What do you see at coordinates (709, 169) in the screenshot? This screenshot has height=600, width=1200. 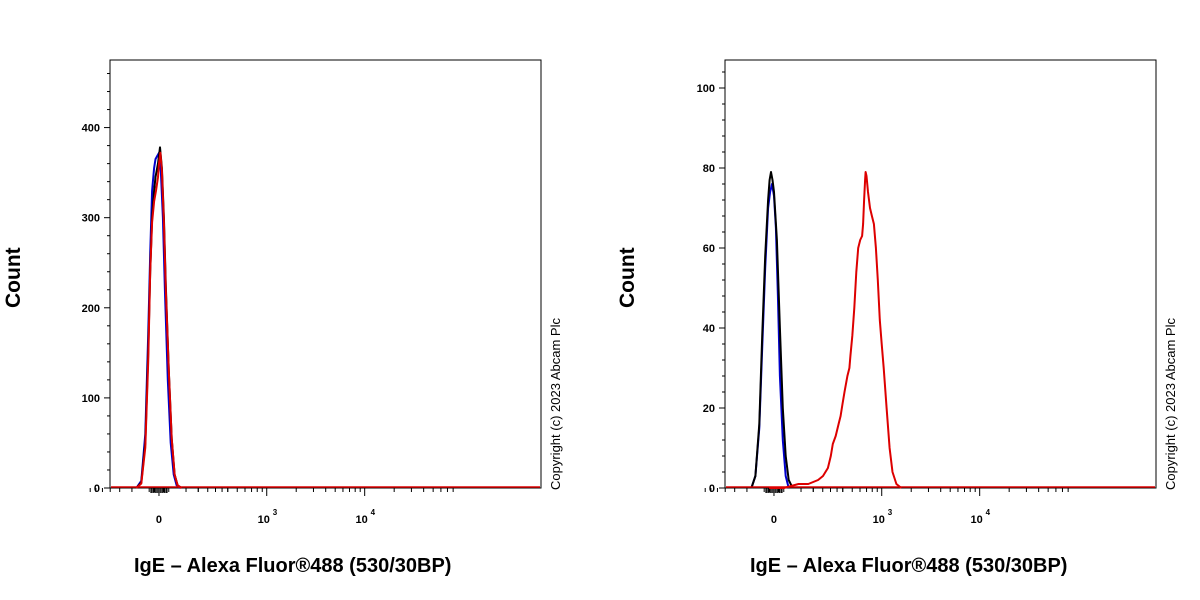 I see `y-tick-label: 80` at bounding box center [709, 169].